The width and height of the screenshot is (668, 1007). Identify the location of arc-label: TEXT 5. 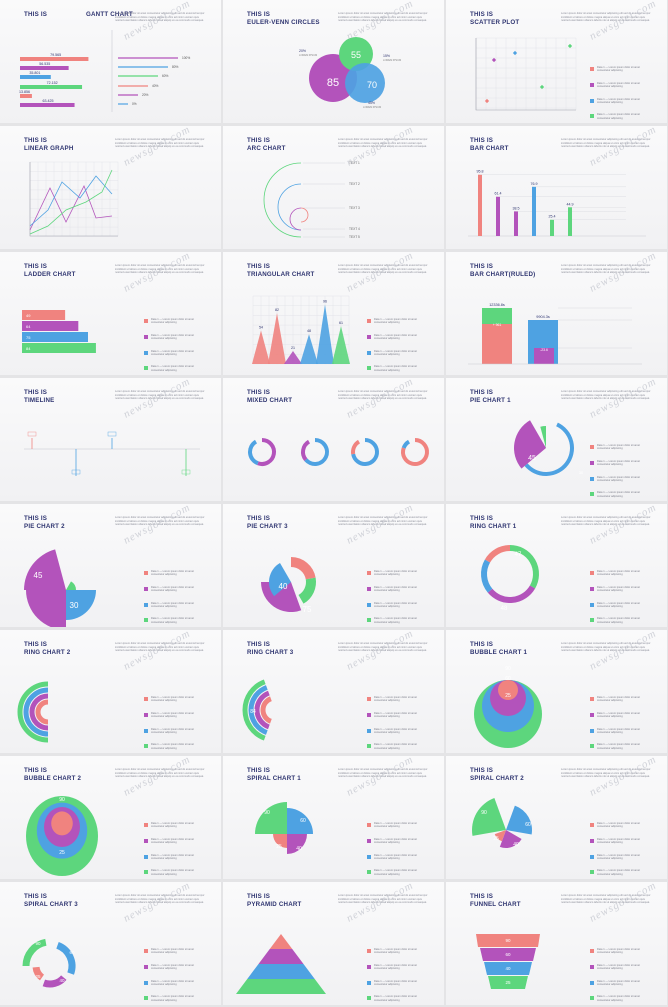
(354, 237).